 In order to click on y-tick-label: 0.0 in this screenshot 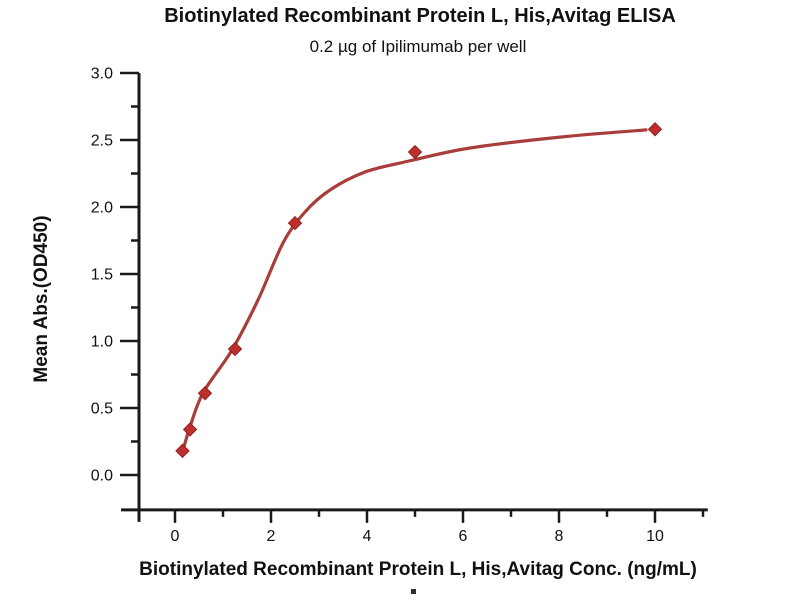, I will do `click(102, 476)`.